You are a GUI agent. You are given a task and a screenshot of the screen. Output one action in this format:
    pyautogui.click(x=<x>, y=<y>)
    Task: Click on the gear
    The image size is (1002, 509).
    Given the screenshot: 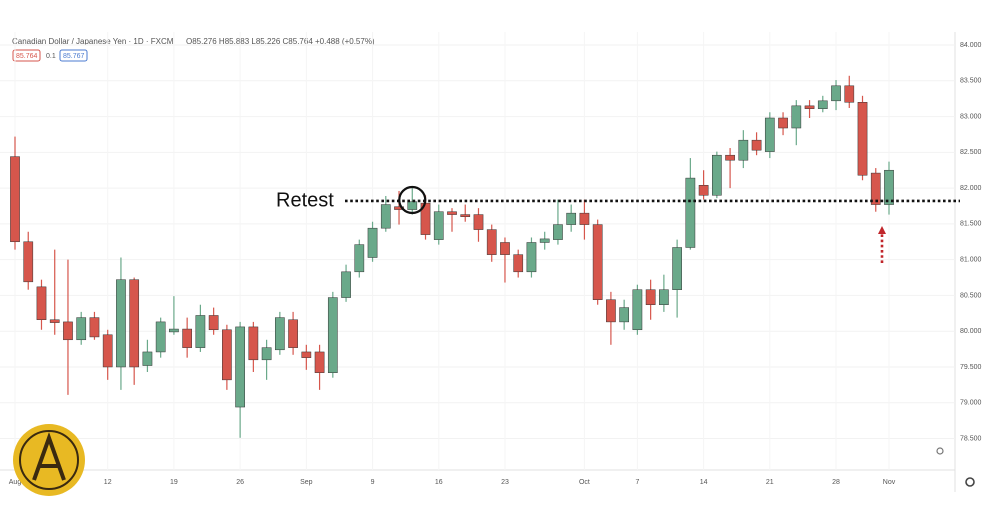 What is the action you would take?
    pyautogui.click(x=970, y=482)
    